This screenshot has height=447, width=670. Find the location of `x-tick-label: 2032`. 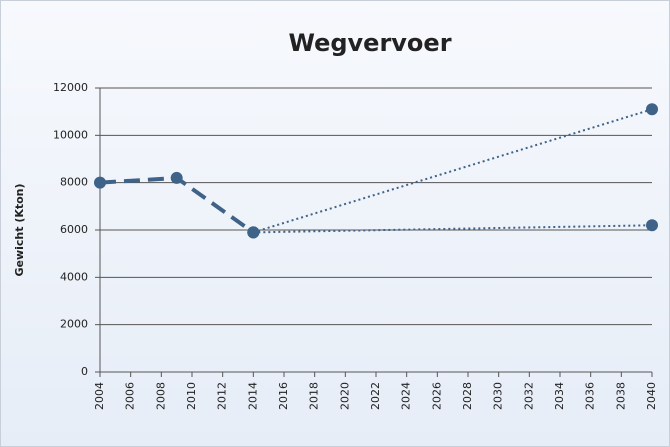

x-tick-label: 2032 is located at coordinates (528, 396).